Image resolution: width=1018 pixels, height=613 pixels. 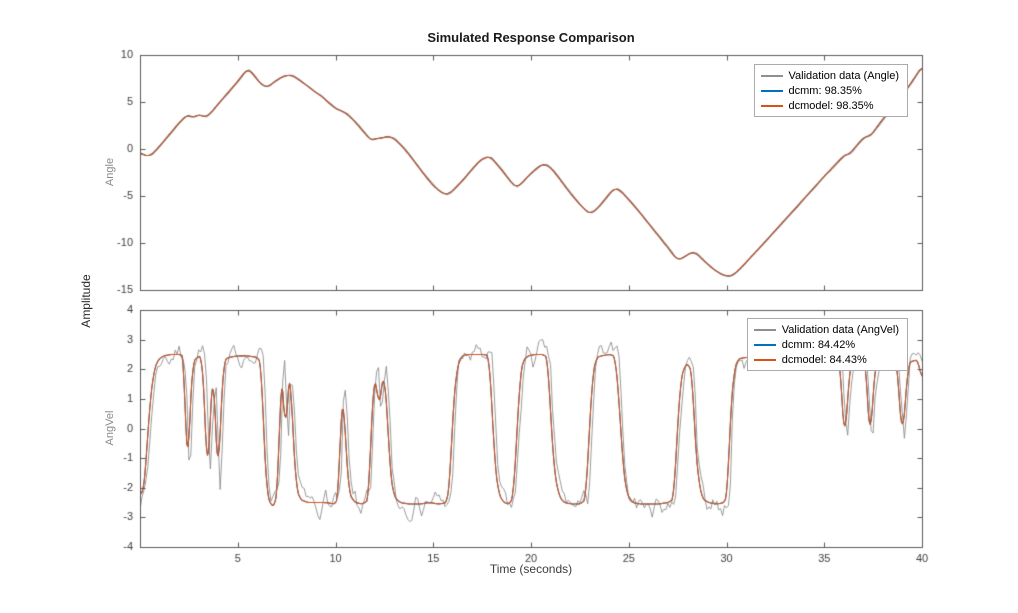 What do you see at coordinates (110, 172) in the screenshot?
I see `ylabel-angle: Angle` at bounding box center [110, 172].